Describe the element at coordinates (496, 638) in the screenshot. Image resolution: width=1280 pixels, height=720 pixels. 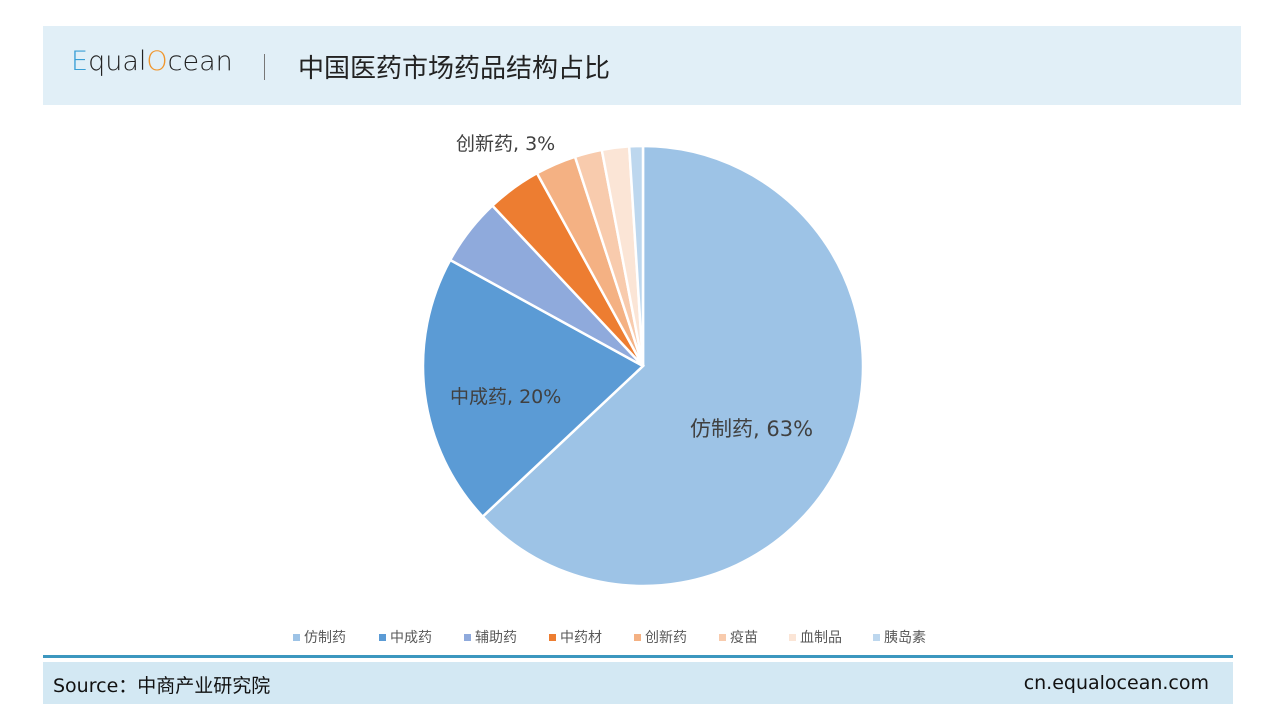
I see `legend-label: 辅助药` at that location.